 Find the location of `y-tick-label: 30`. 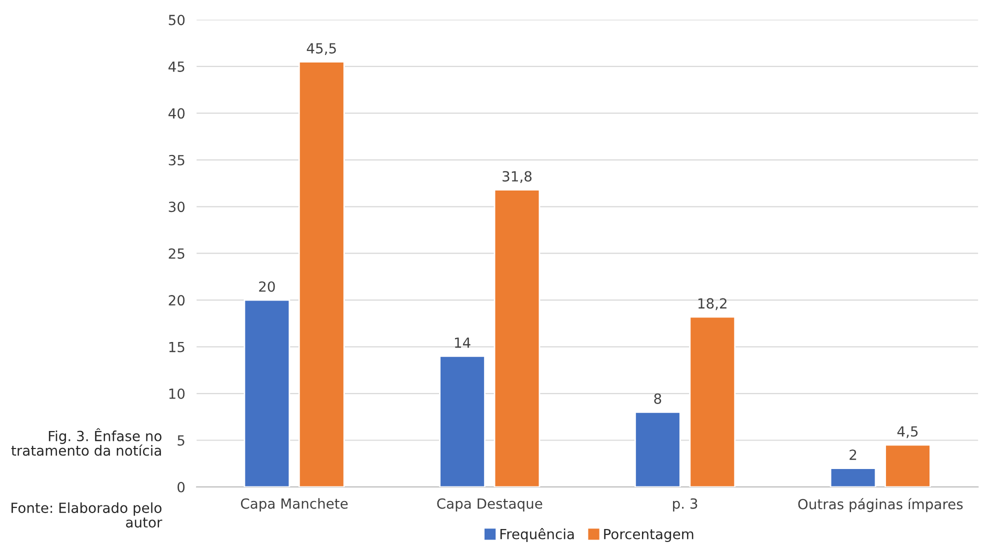

y-tick-label: 30 is located at coordinates (176, 207).